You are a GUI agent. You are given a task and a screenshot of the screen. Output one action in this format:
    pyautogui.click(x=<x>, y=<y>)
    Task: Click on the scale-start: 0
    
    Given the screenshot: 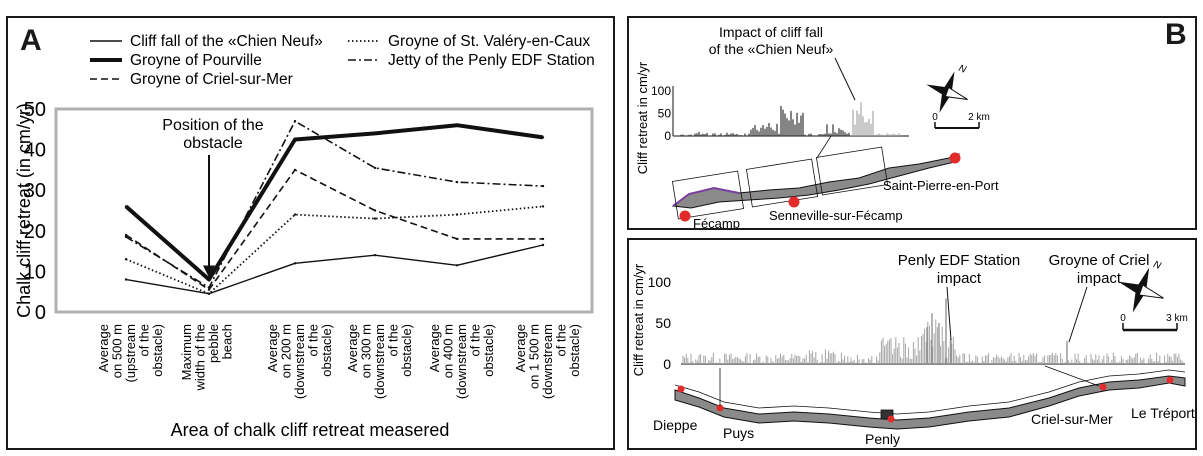 What is the action you would take?
    pyautogui.click(x=1123, y=318)
    